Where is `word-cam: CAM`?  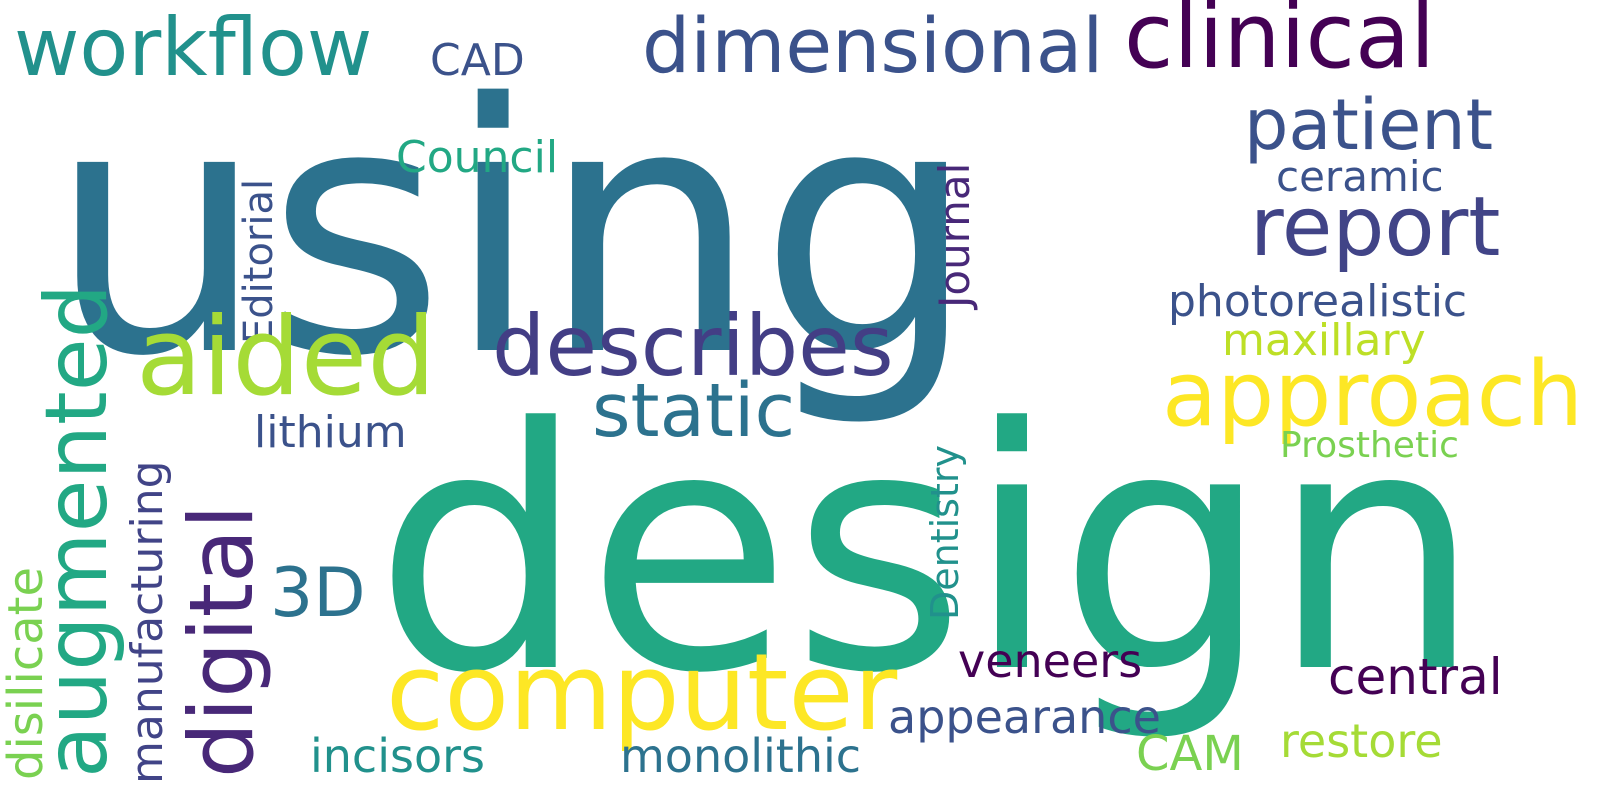
word-cam: CAM is located at coordinates (1190, 754).